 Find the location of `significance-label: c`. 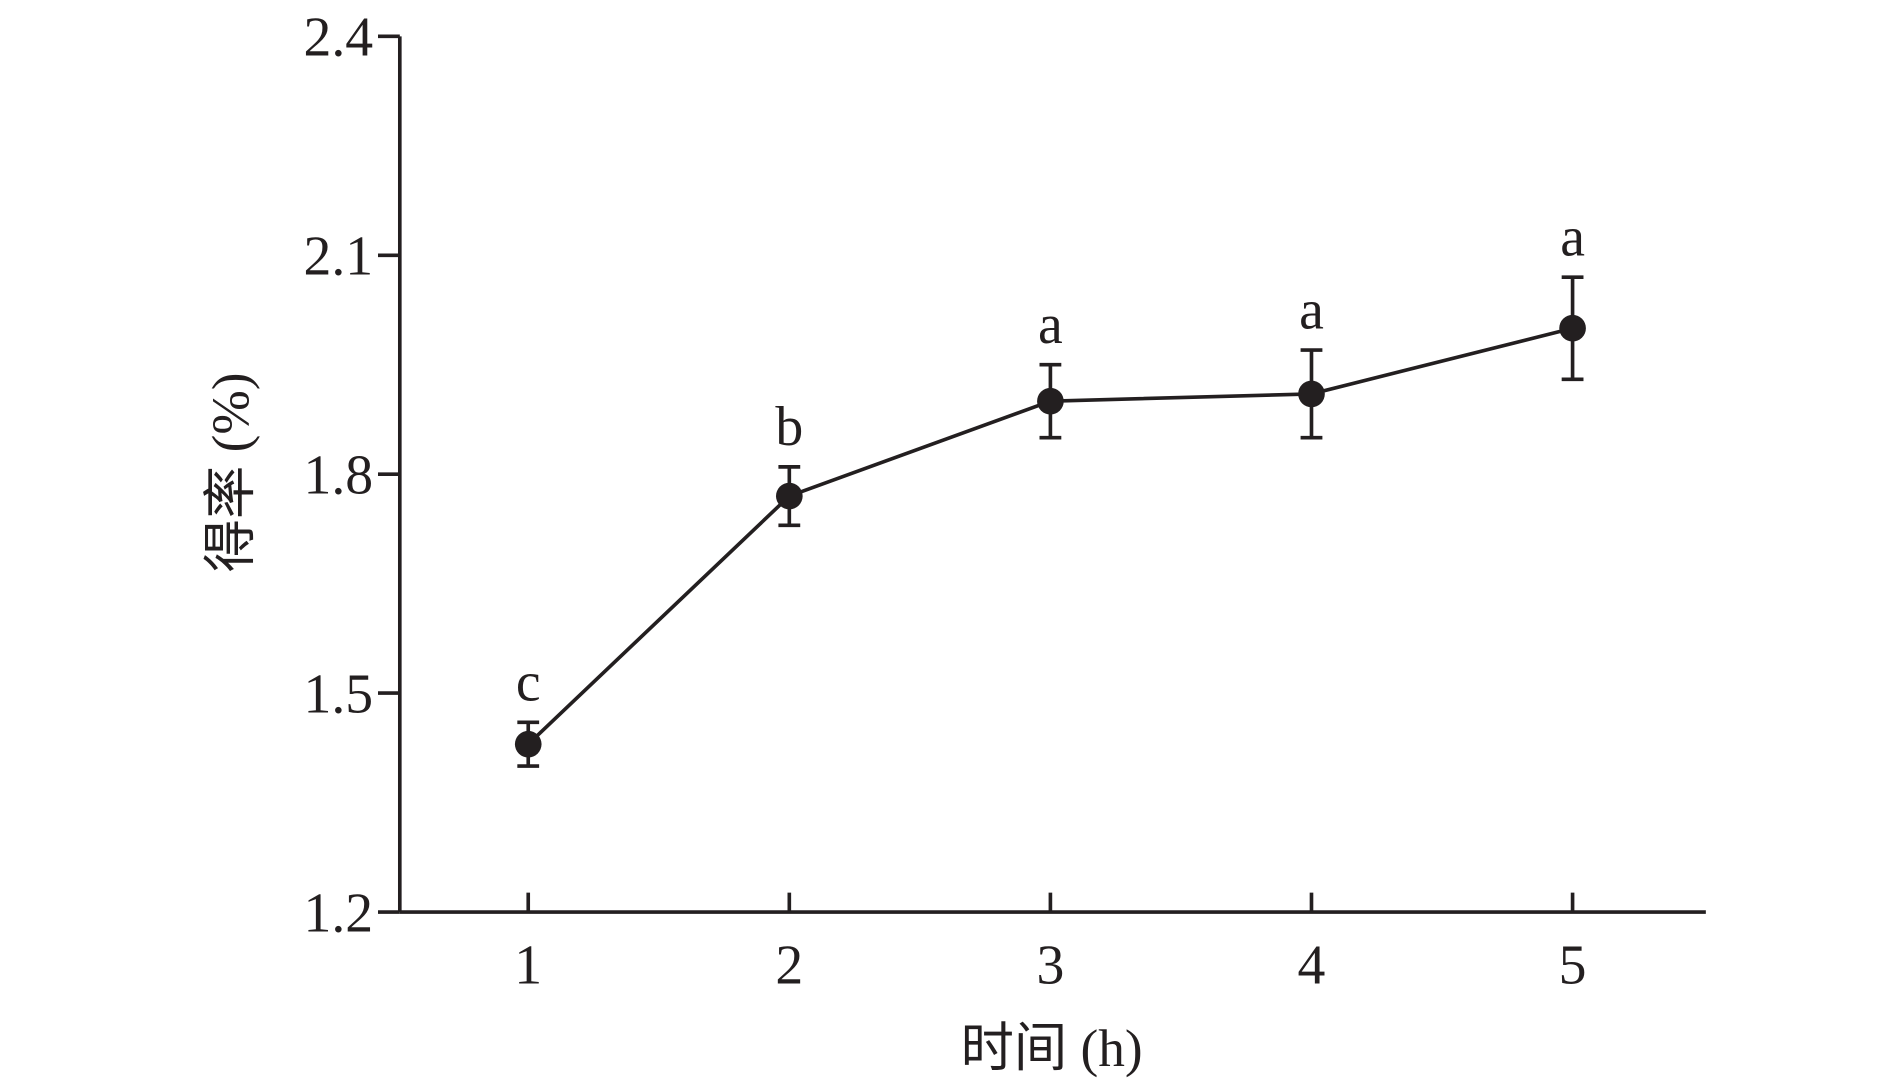

significance-label: c is located at coordinates (528, 682).